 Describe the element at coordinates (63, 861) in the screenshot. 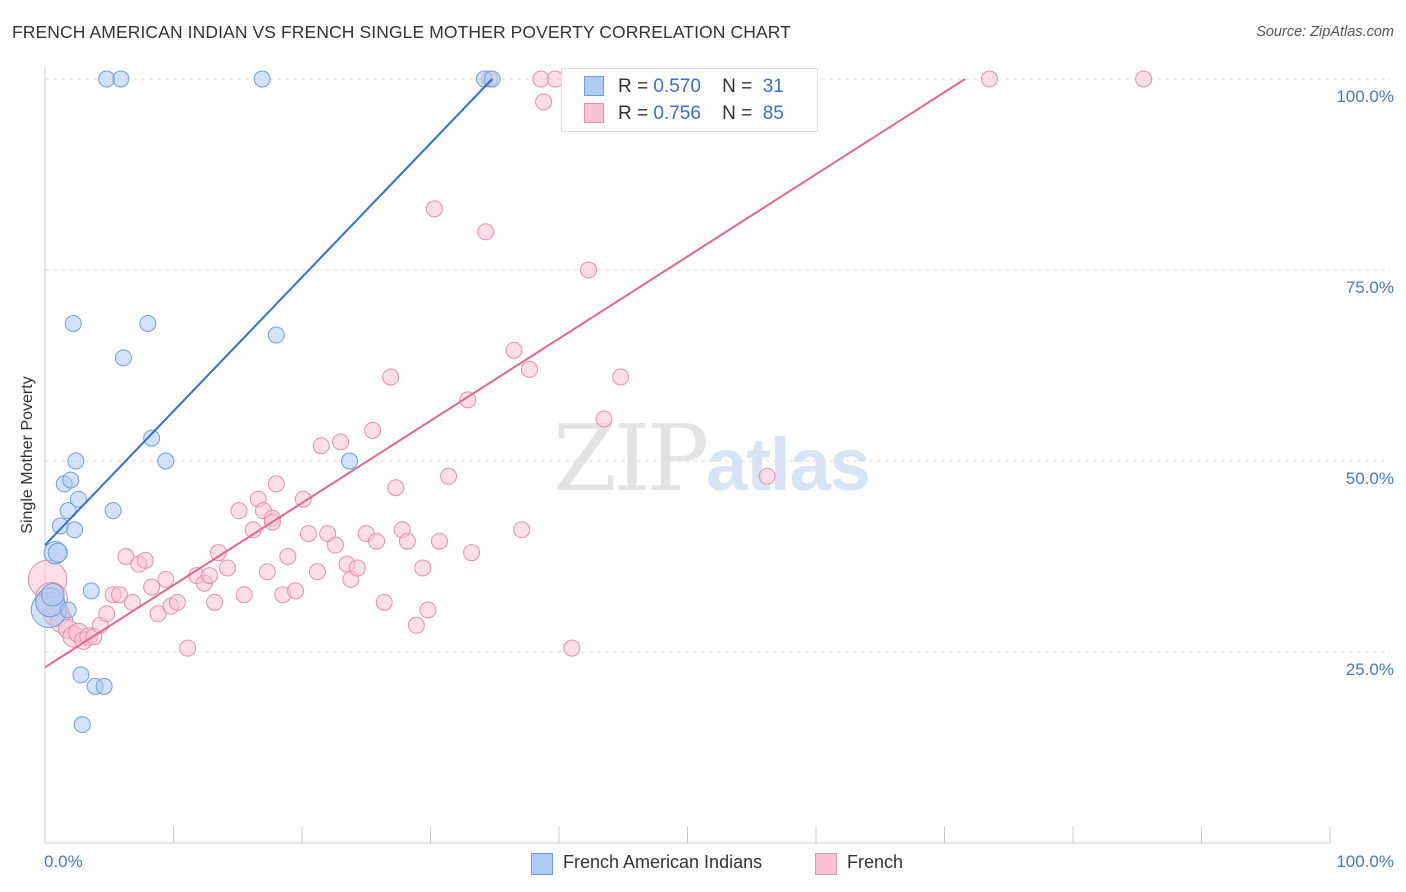

I see `x-tick-label: 0.0%` at that location.